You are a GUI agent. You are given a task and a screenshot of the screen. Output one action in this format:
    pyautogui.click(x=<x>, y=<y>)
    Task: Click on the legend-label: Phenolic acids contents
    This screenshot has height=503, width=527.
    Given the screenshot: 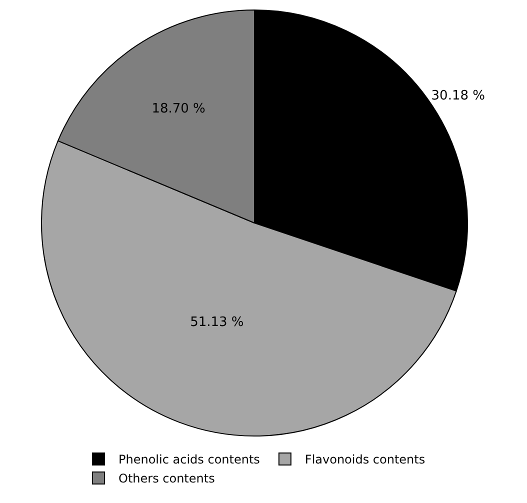 What is the action you would take?
    pyautogui.click(x=189, y=459)
    